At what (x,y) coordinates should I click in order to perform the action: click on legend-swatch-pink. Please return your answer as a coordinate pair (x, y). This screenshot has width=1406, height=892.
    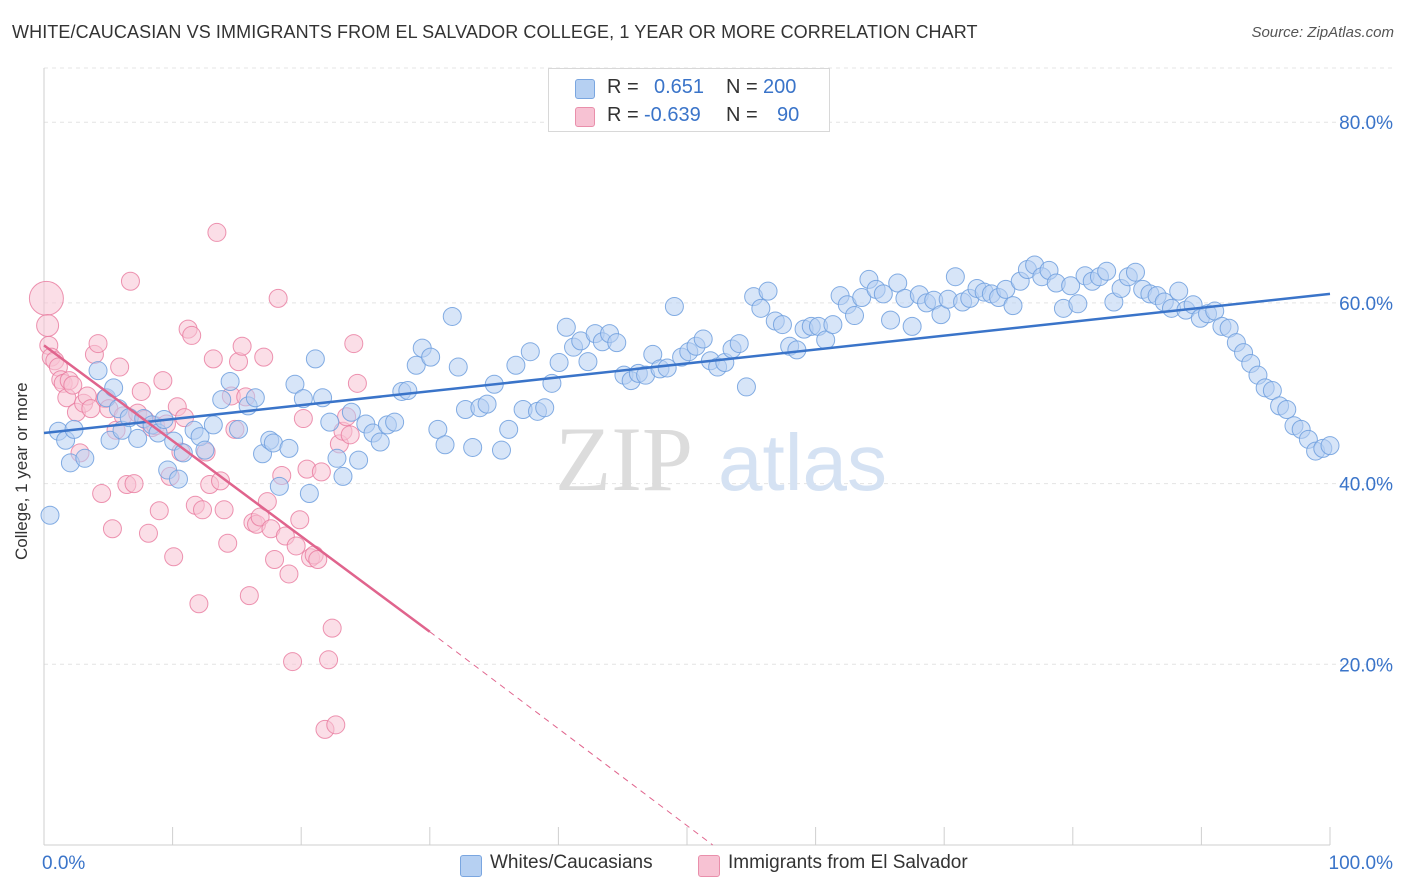
    Looking at the image, I should click on (585, 117).